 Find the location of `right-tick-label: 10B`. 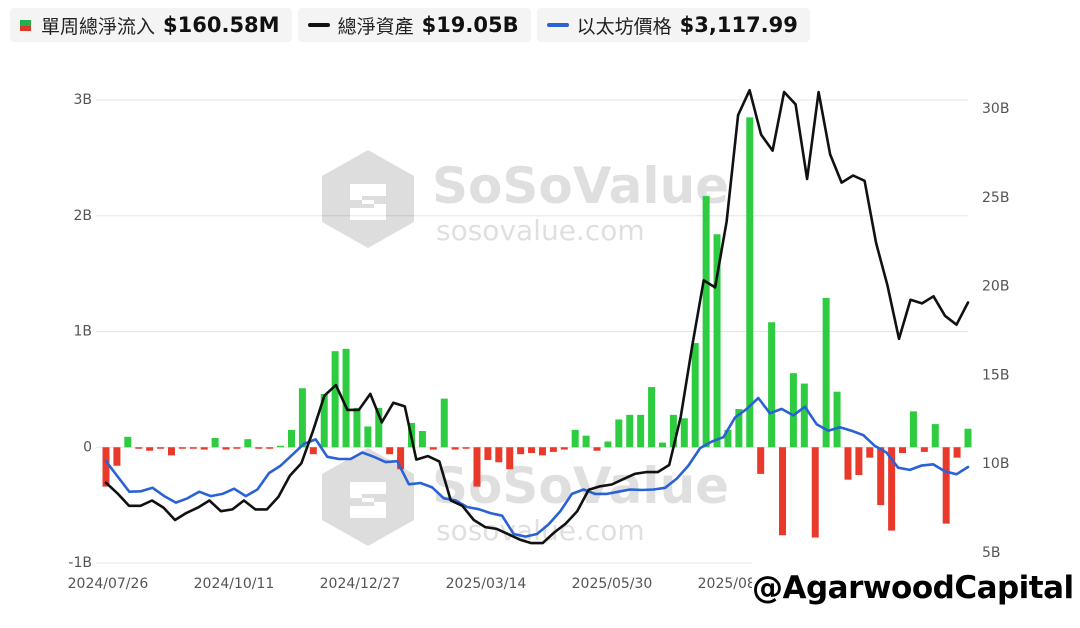

right-tick-label: 10B is located at coordinates (995, 464).